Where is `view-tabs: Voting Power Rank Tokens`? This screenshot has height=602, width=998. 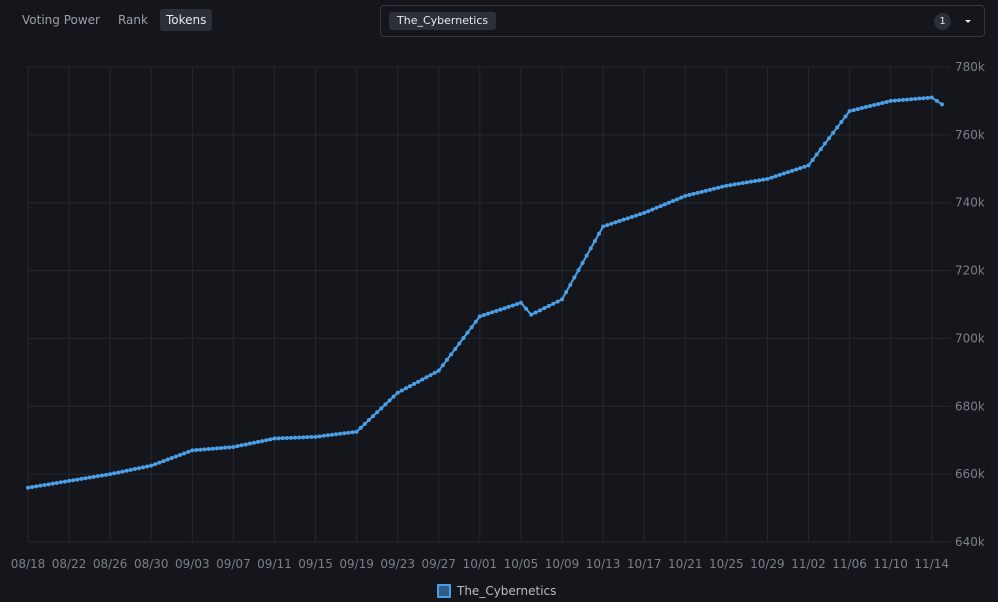 view-tabs: Voting Power Rank Tokens is located at coordinates (114, 20).